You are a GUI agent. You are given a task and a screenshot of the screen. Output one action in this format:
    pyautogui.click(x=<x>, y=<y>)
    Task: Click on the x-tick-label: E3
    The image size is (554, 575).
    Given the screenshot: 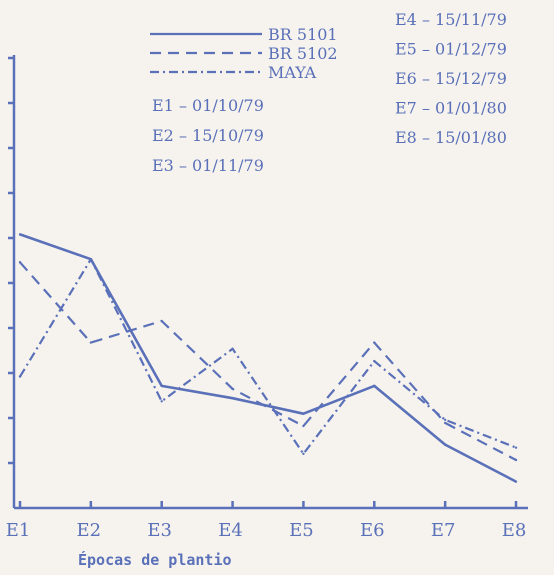 What is the action you would take?
    pyautogui.click(x=159, y=530)
    